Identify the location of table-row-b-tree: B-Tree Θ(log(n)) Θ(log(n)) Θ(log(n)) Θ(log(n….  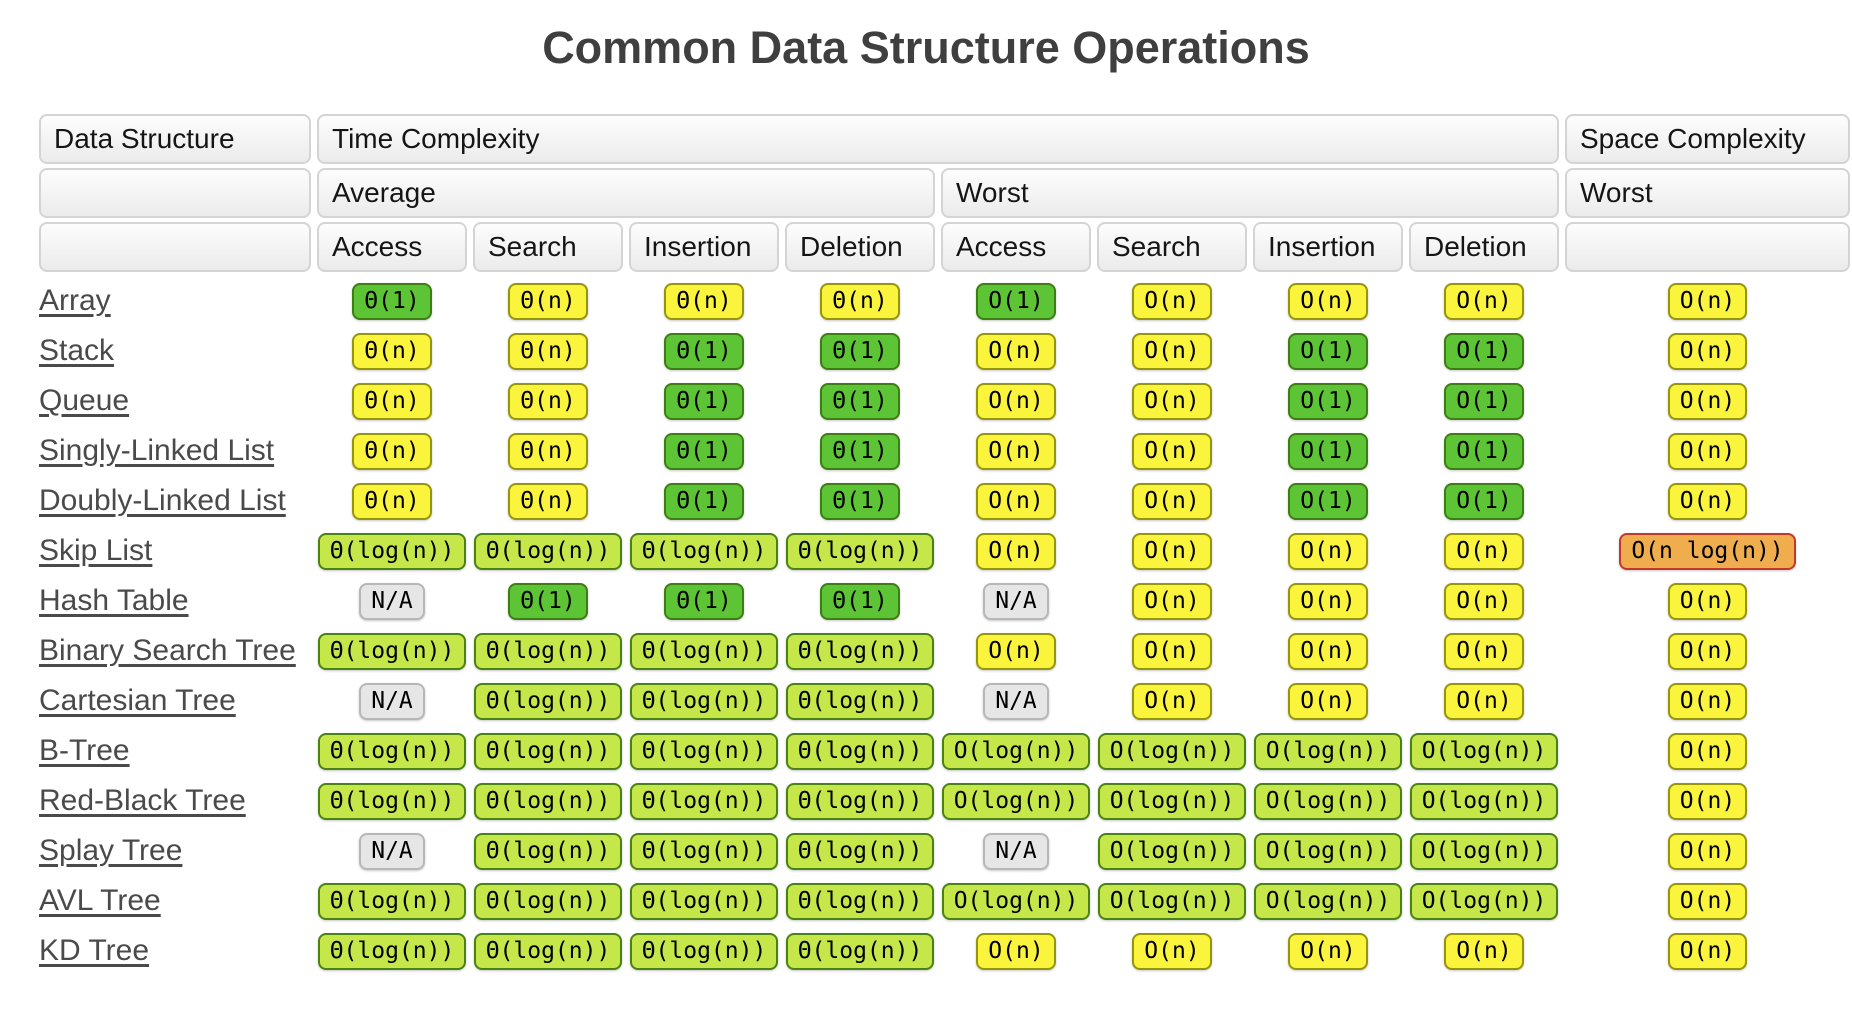
(945, 751).